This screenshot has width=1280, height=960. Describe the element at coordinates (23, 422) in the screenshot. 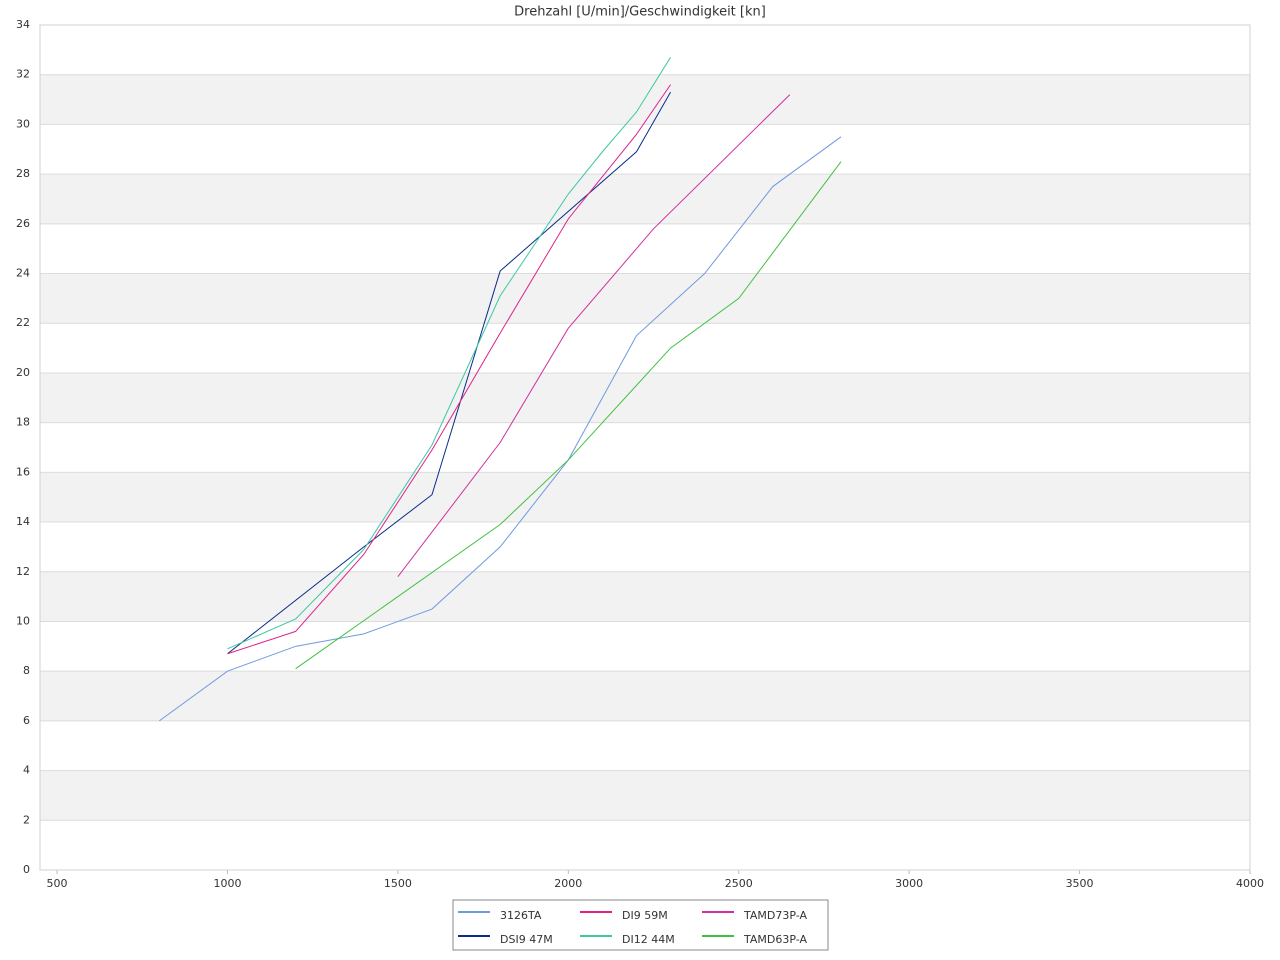

I see `y-tick-label: 18` at that location.